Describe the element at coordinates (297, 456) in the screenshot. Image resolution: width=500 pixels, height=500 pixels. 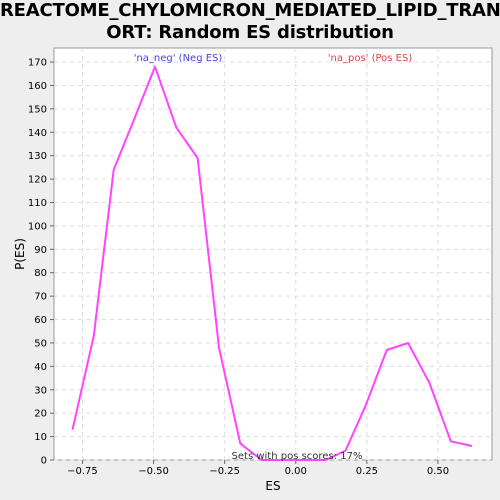
I see `pos-score-annotation: Sets with pos scores: 17%` at that location.